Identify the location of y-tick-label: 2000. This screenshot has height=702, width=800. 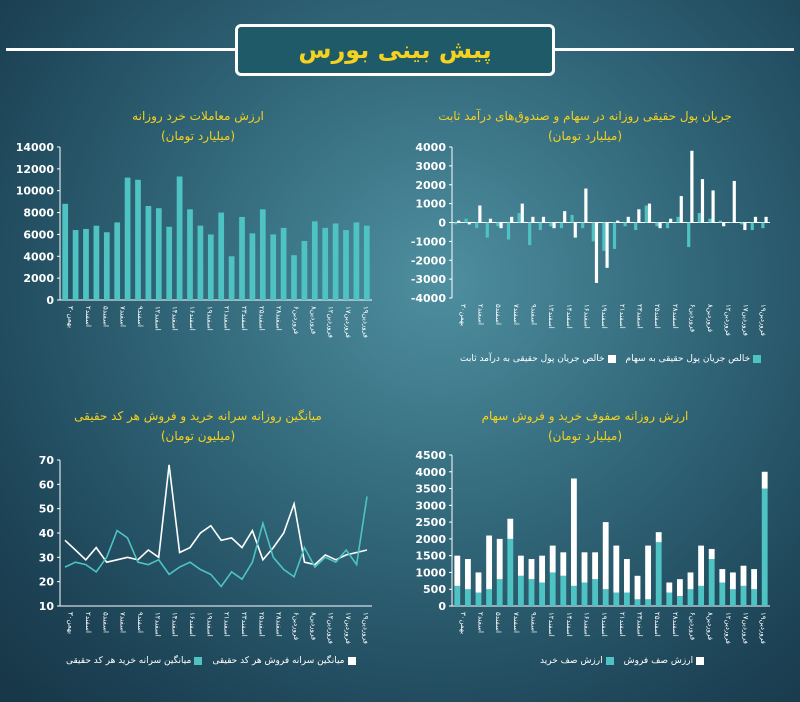
(38, 278).